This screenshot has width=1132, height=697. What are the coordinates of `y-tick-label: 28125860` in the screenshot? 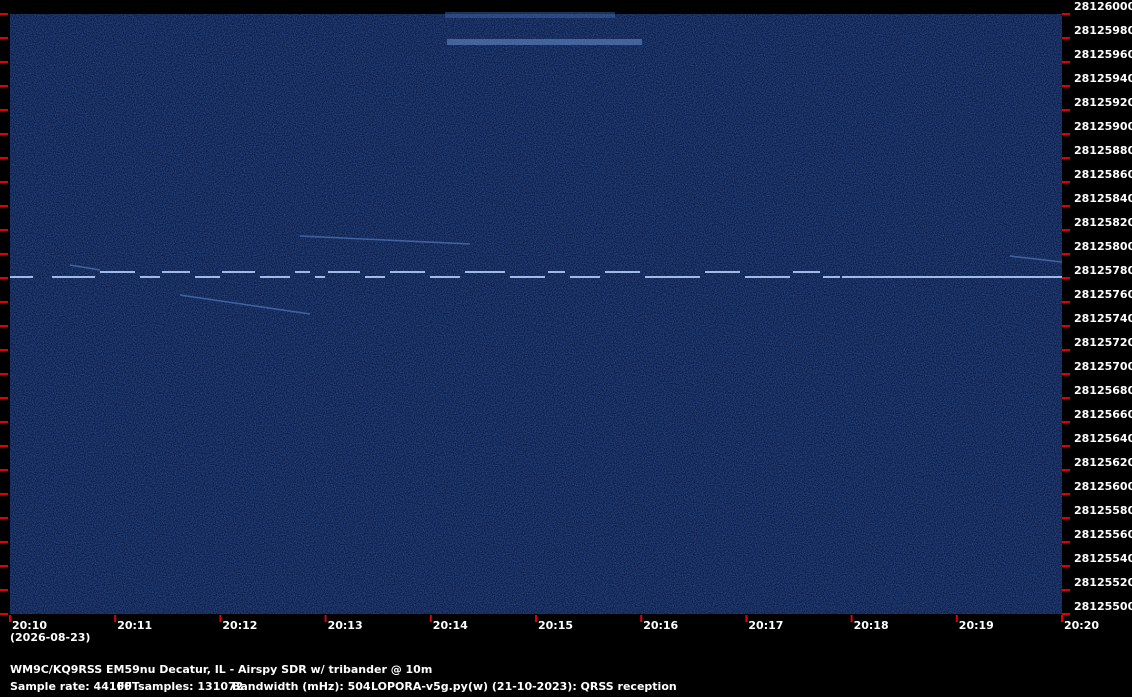 It's located at (1103, 174).